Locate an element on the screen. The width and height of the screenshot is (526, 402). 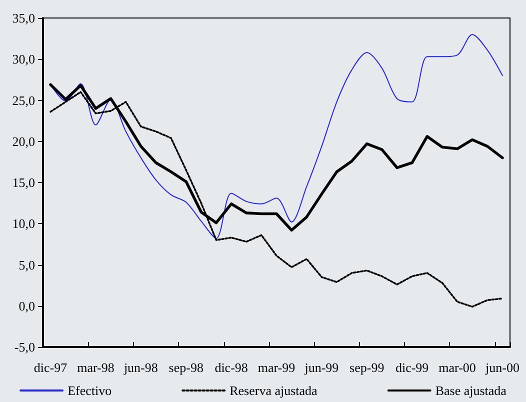
legend-label: Efectivo is located at coordinates (90, 390).